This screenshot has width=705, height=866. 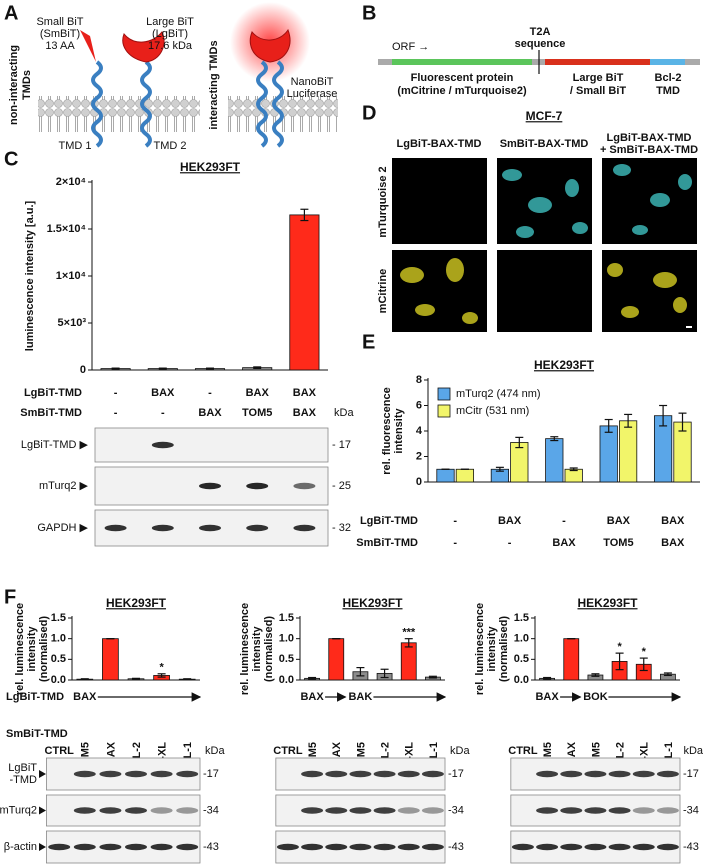 What do you see at coordinates (14, 85) in the screenshot?
I see `label: non-interacting` at bounding box center [14, 85].